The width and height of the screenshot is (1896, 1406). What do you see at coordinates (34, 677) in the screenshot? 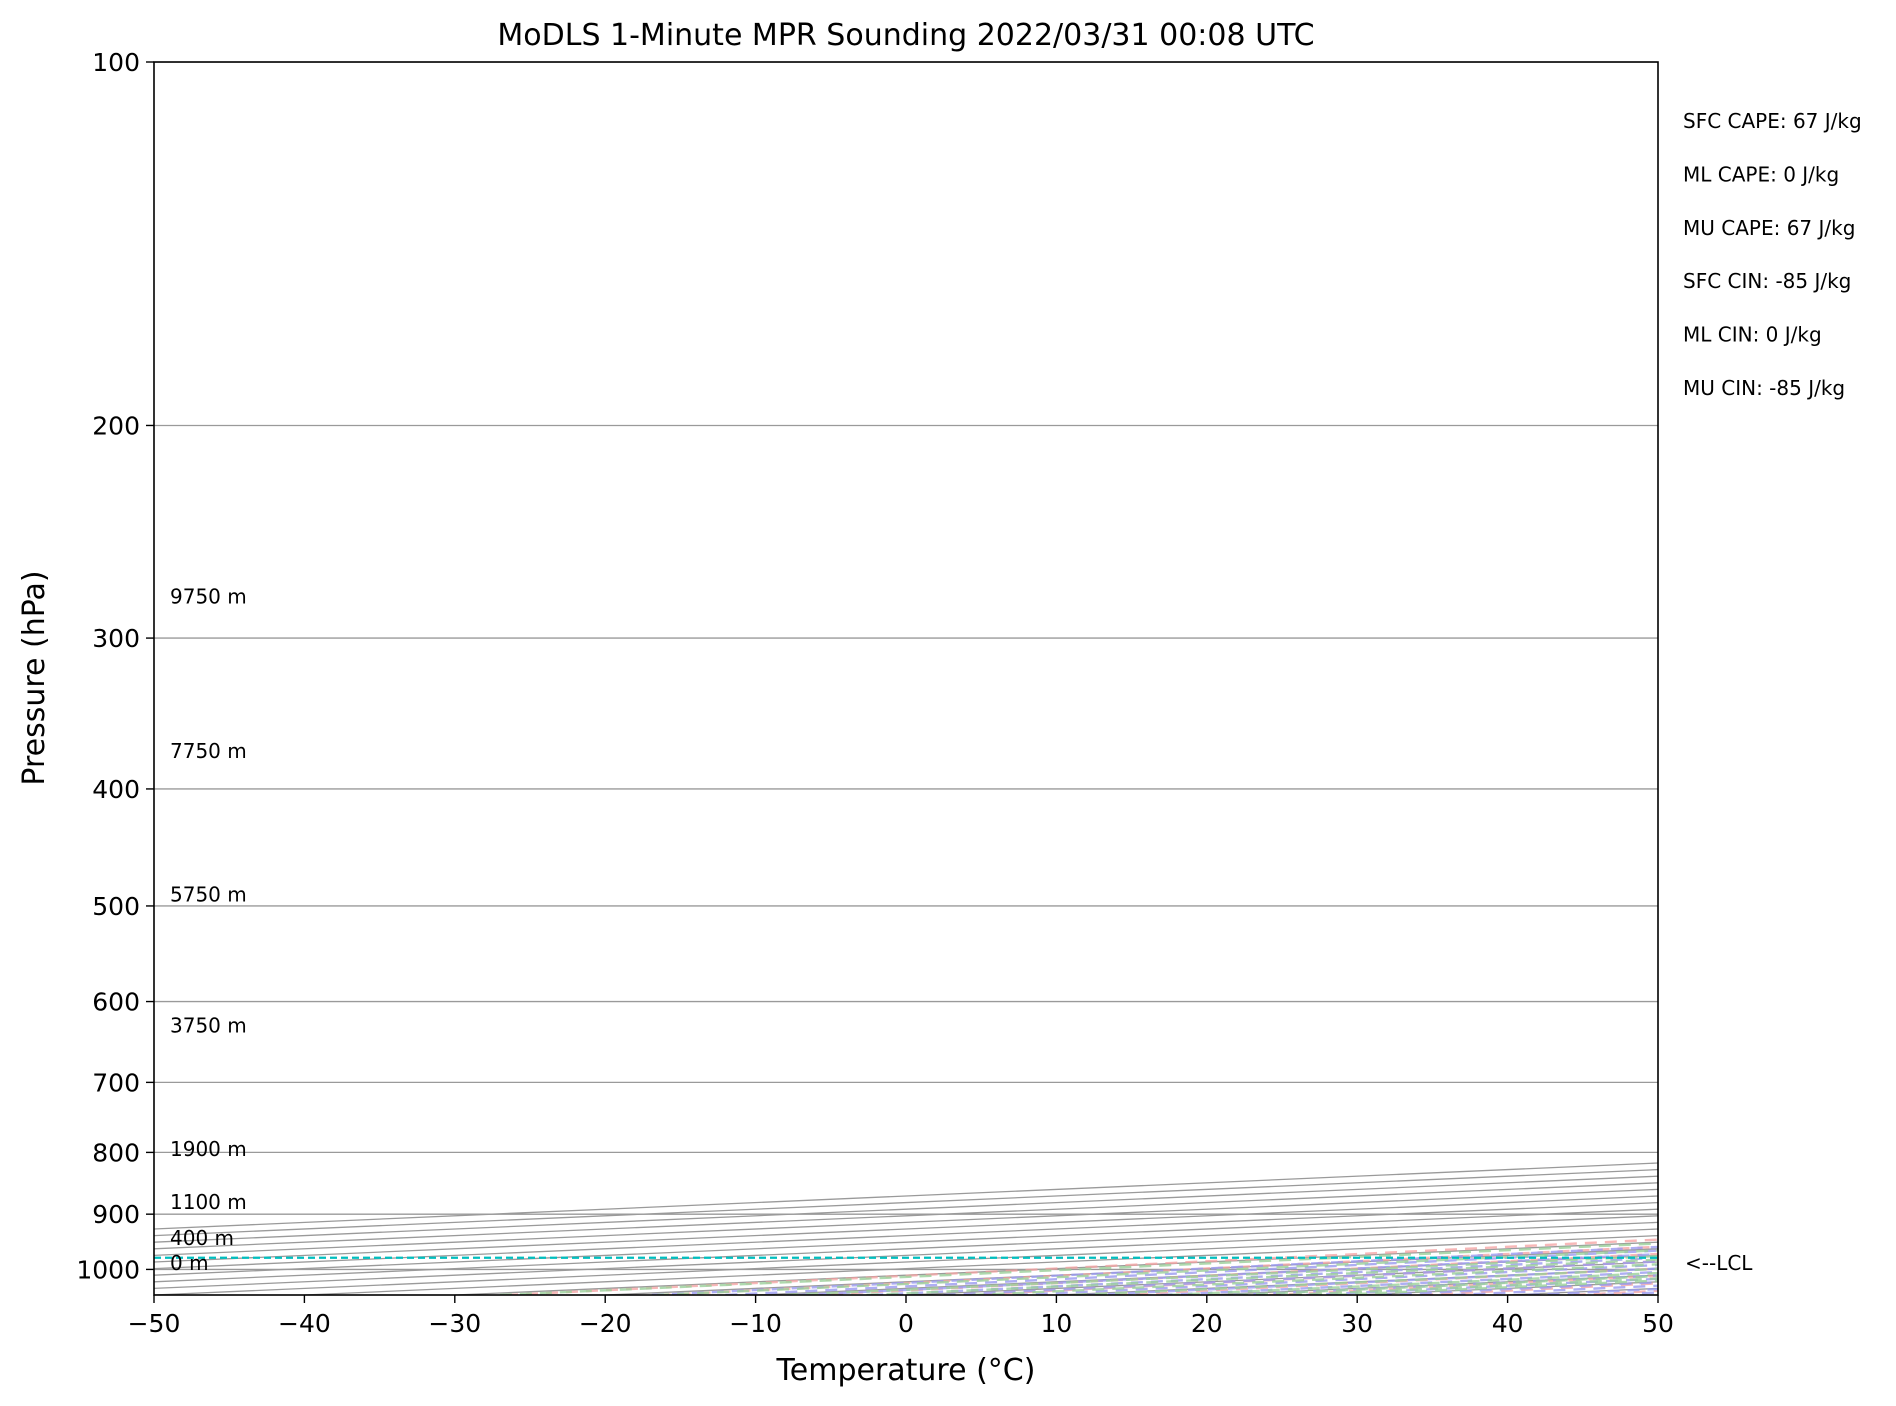
I see `y-axis-title: Pressure (hPa)` at bounding box center [34, 677].